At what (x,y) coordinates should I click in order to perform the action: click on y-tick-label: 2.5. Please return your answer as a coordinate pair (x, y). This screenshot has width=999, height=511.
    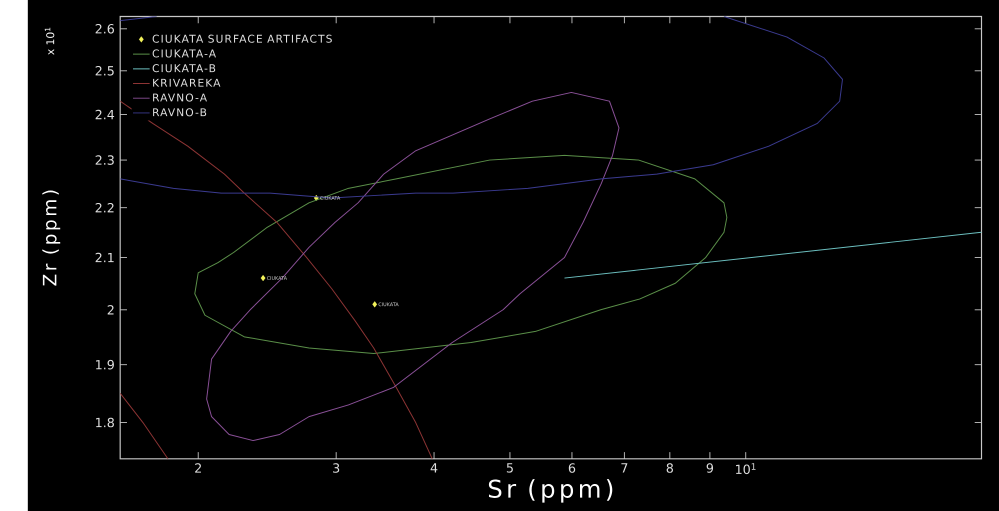
    Looking at the image, I should click on (105, 71).